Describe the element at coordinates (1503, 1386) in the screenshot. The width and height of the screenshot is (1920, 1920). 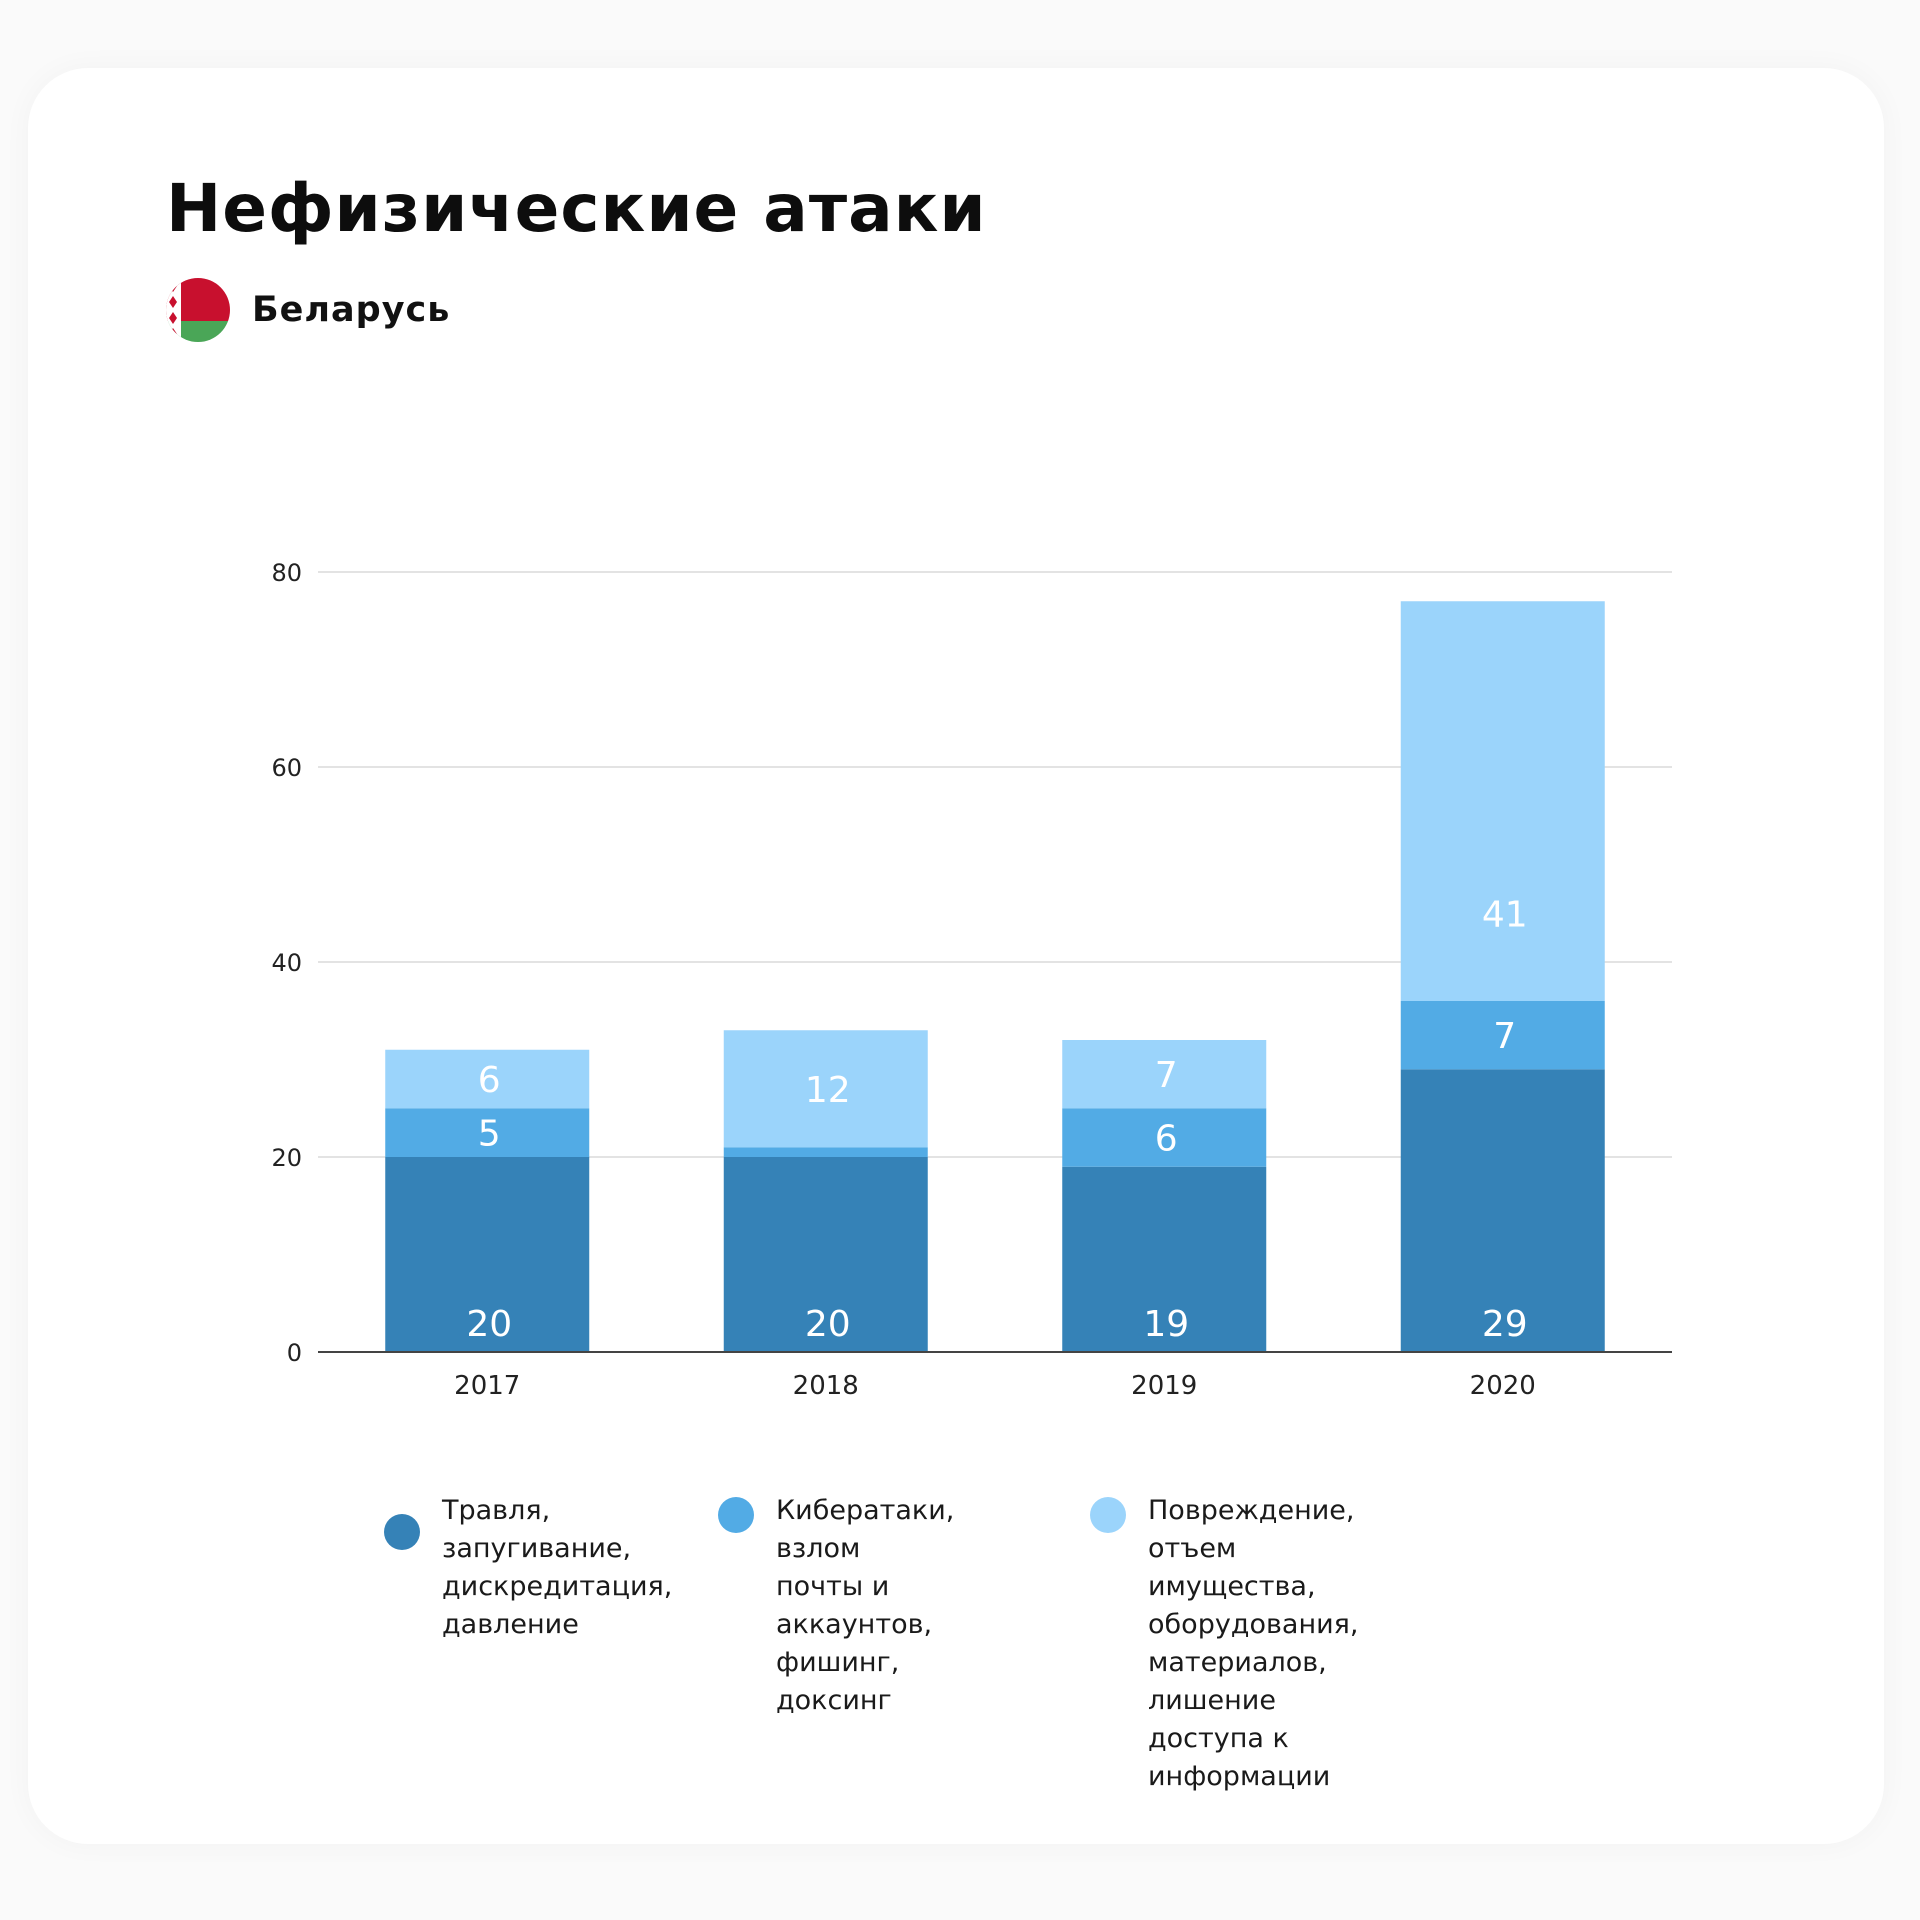
I see `x-tick-label: 2020` at that location.